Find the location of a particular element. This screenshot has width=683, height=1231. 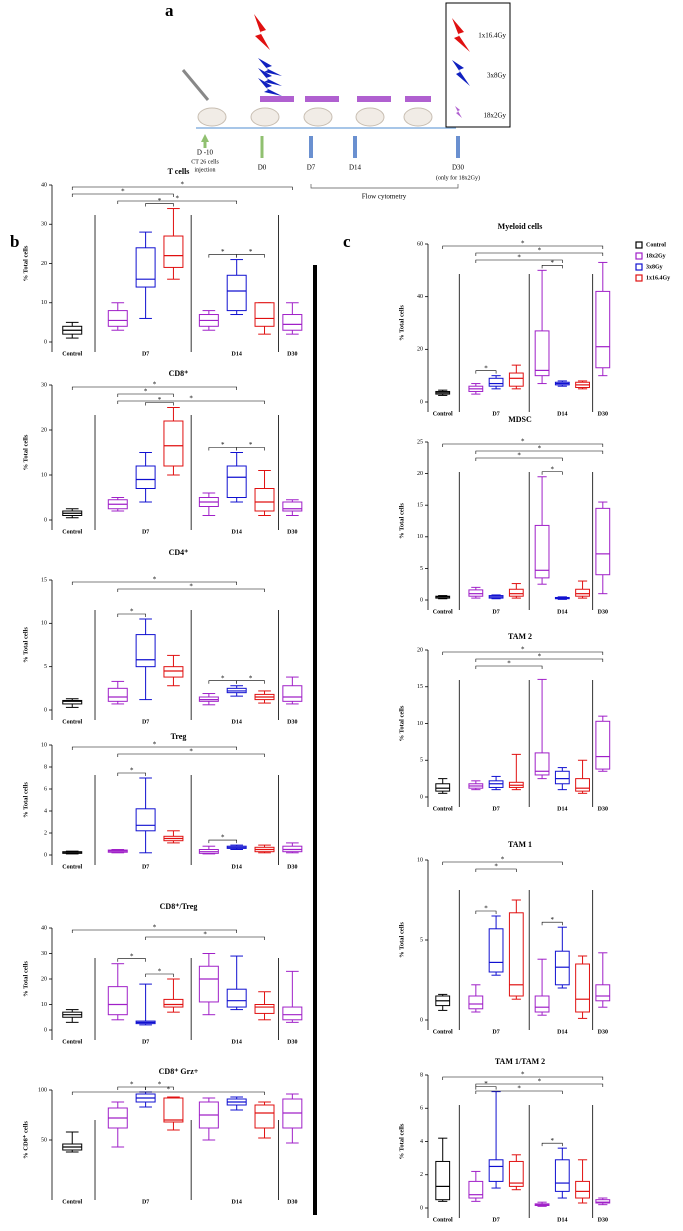

dose-label: 18x2Gy is located at coordinates (494, 116).